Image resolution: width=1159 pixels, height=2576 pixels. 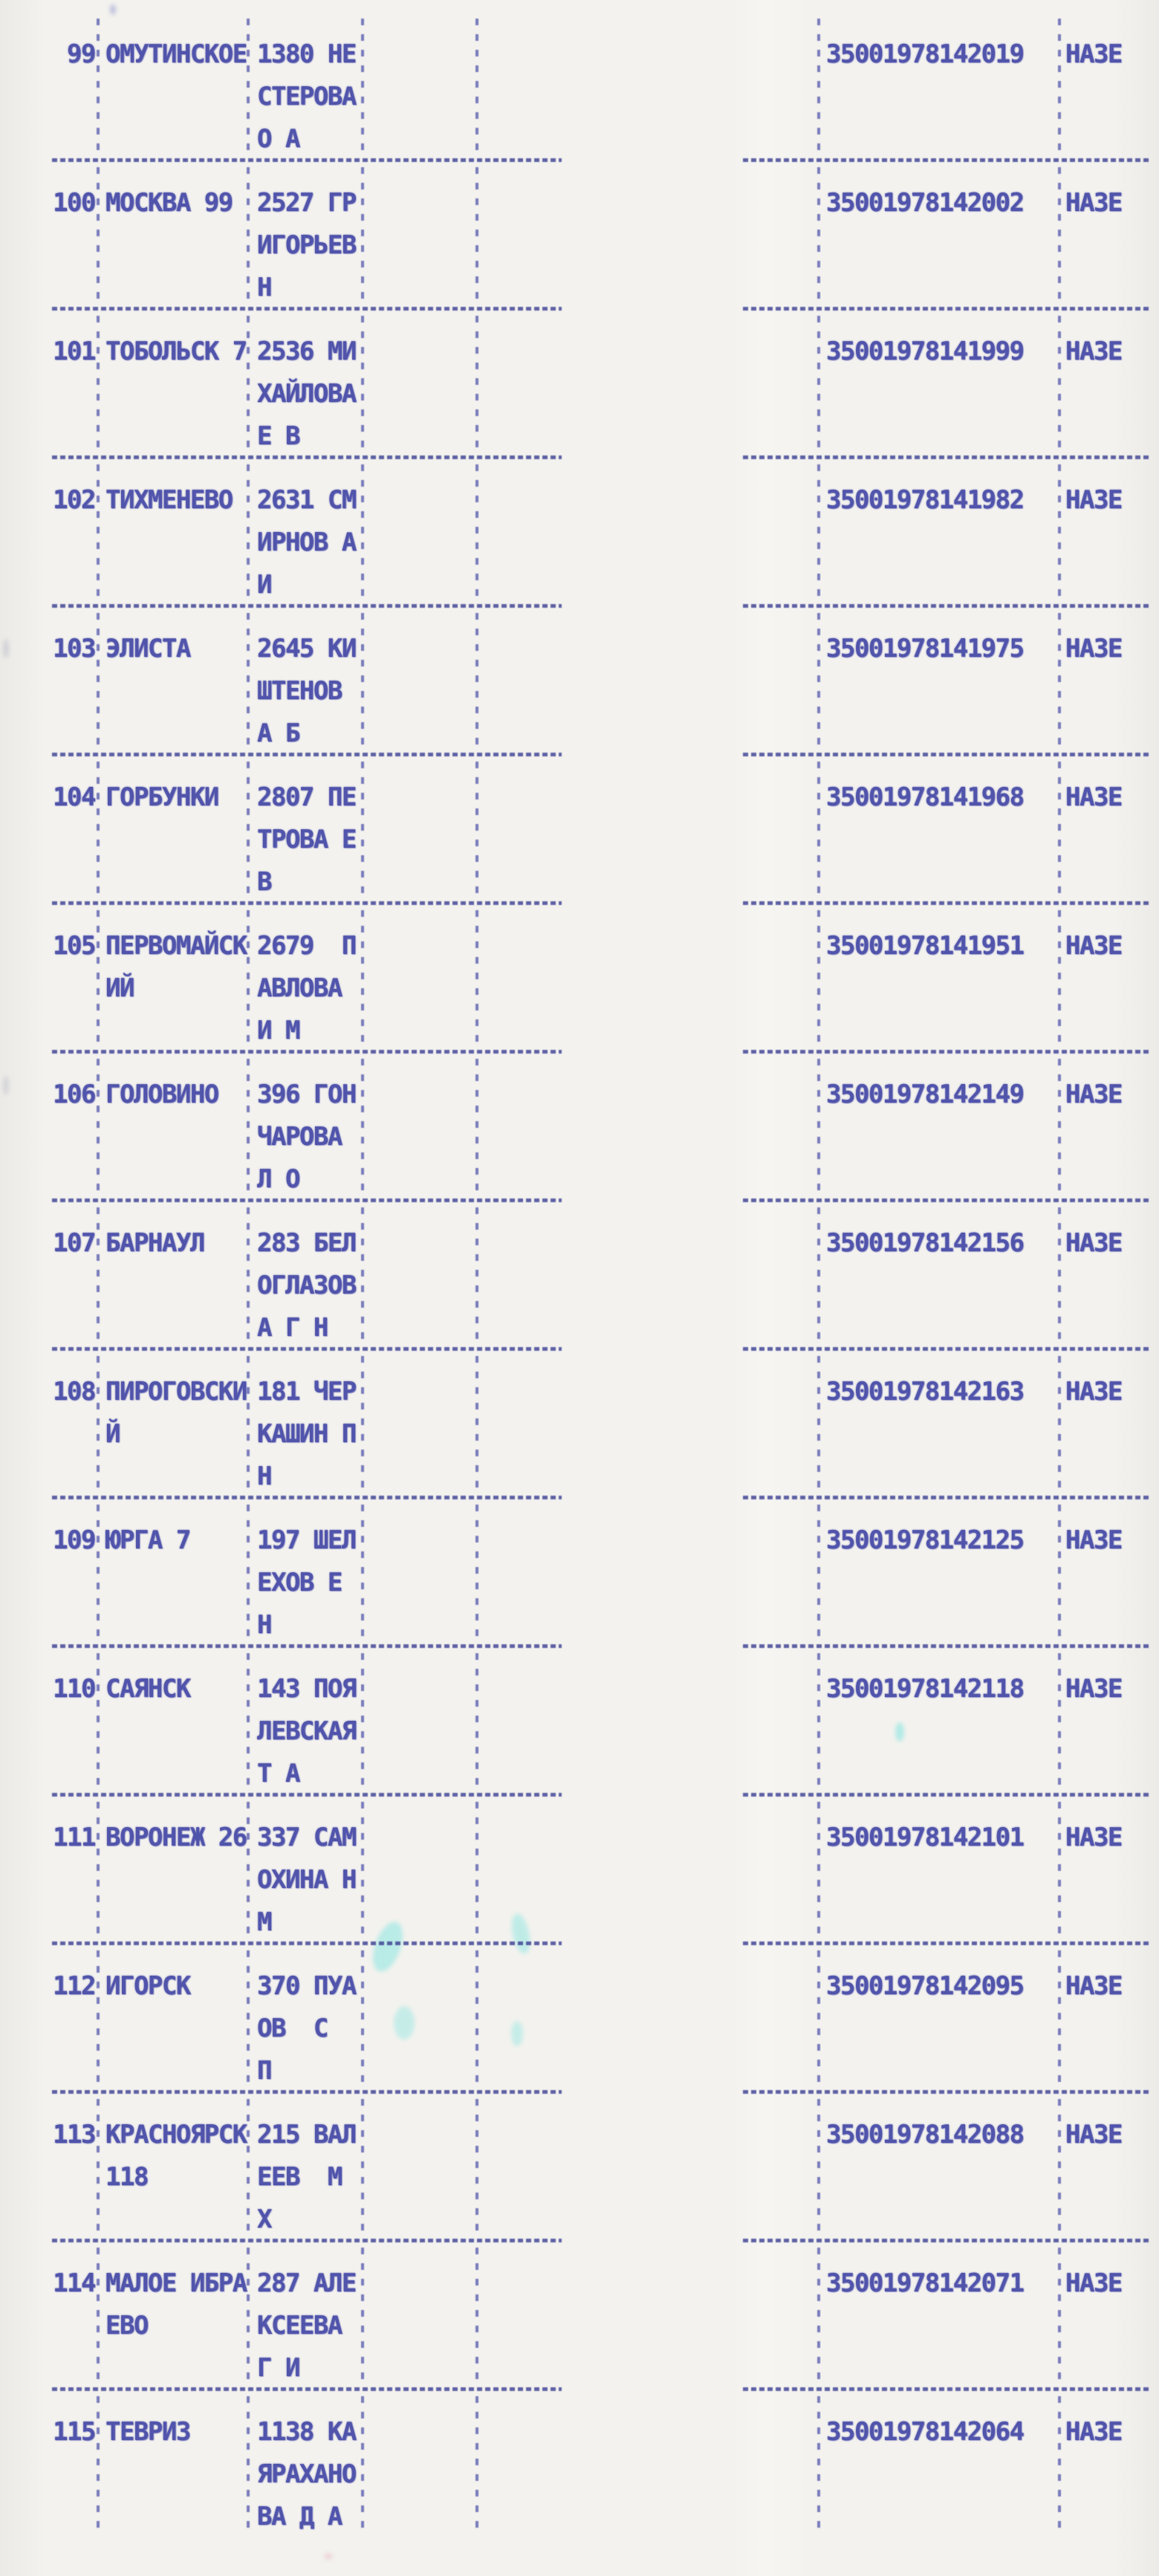 What do you see at coordinates (279, 139) in the screenshot?
I see `person-cell: О А` at bounding box center [279, 139].